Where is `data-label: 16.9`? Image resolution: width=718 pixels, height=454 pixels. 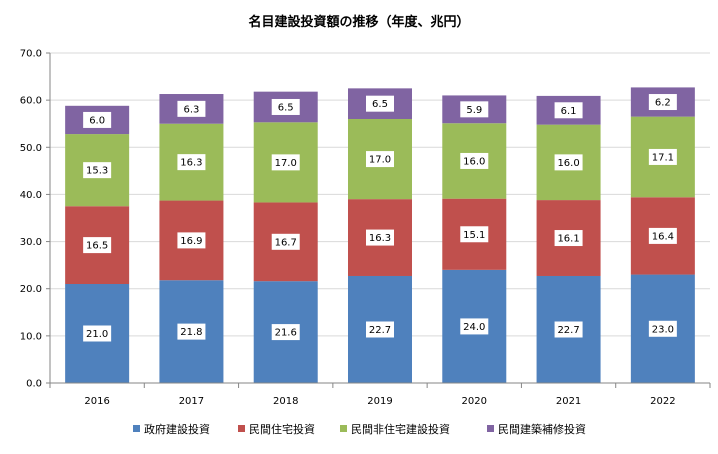 data-label: 16.9 is located at coordinates (191, 241).